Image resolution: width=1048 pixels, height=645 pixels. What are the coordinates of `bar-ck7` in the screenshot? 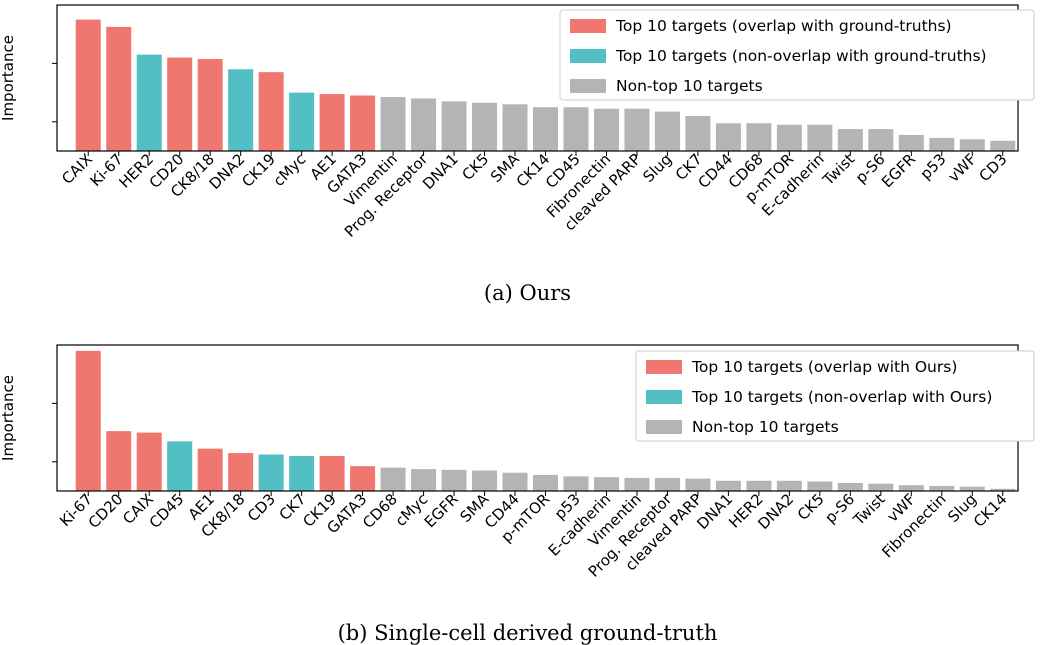 It's located at (698, 133).